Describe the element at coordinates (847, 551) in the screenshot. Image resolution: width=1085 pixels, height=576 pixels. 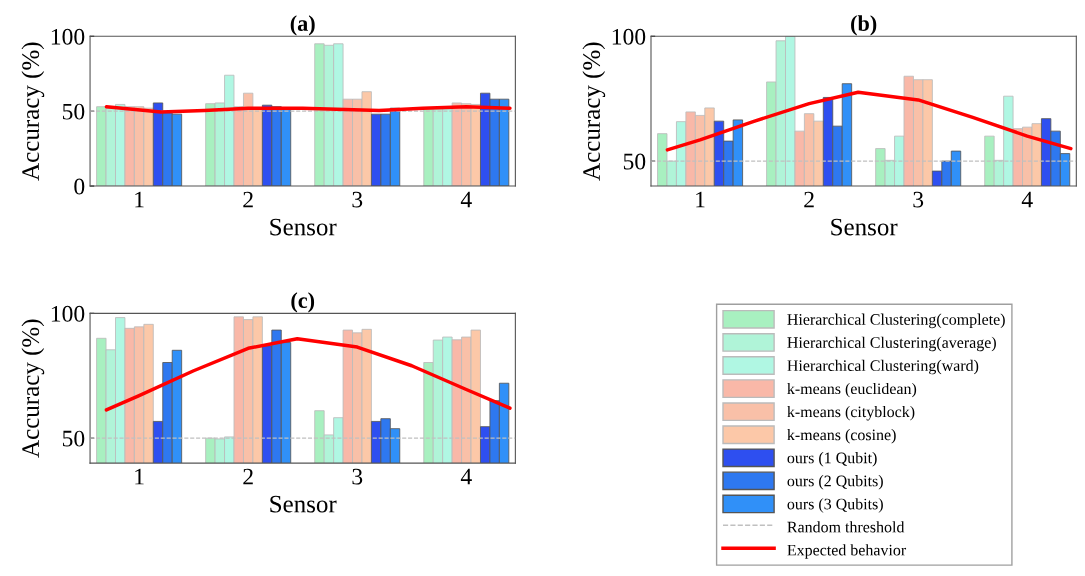
I see `legend-label: Expected behavior` at that location.